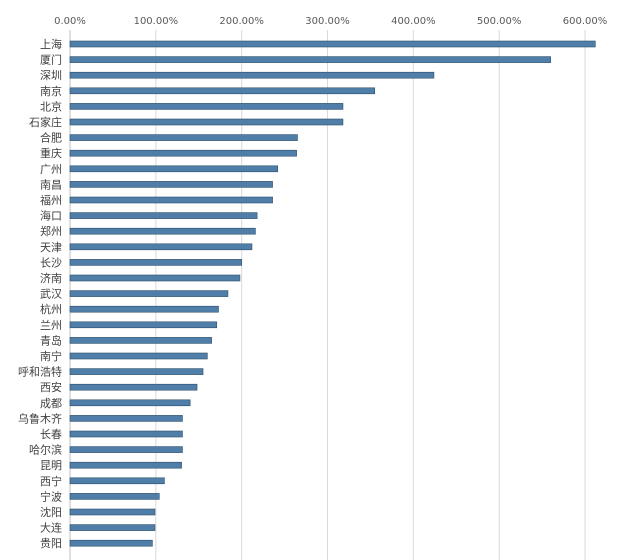 This screenshot has width=640, height=560. I want to click on category-label: 乌鲁木齐, so click(40, 418).